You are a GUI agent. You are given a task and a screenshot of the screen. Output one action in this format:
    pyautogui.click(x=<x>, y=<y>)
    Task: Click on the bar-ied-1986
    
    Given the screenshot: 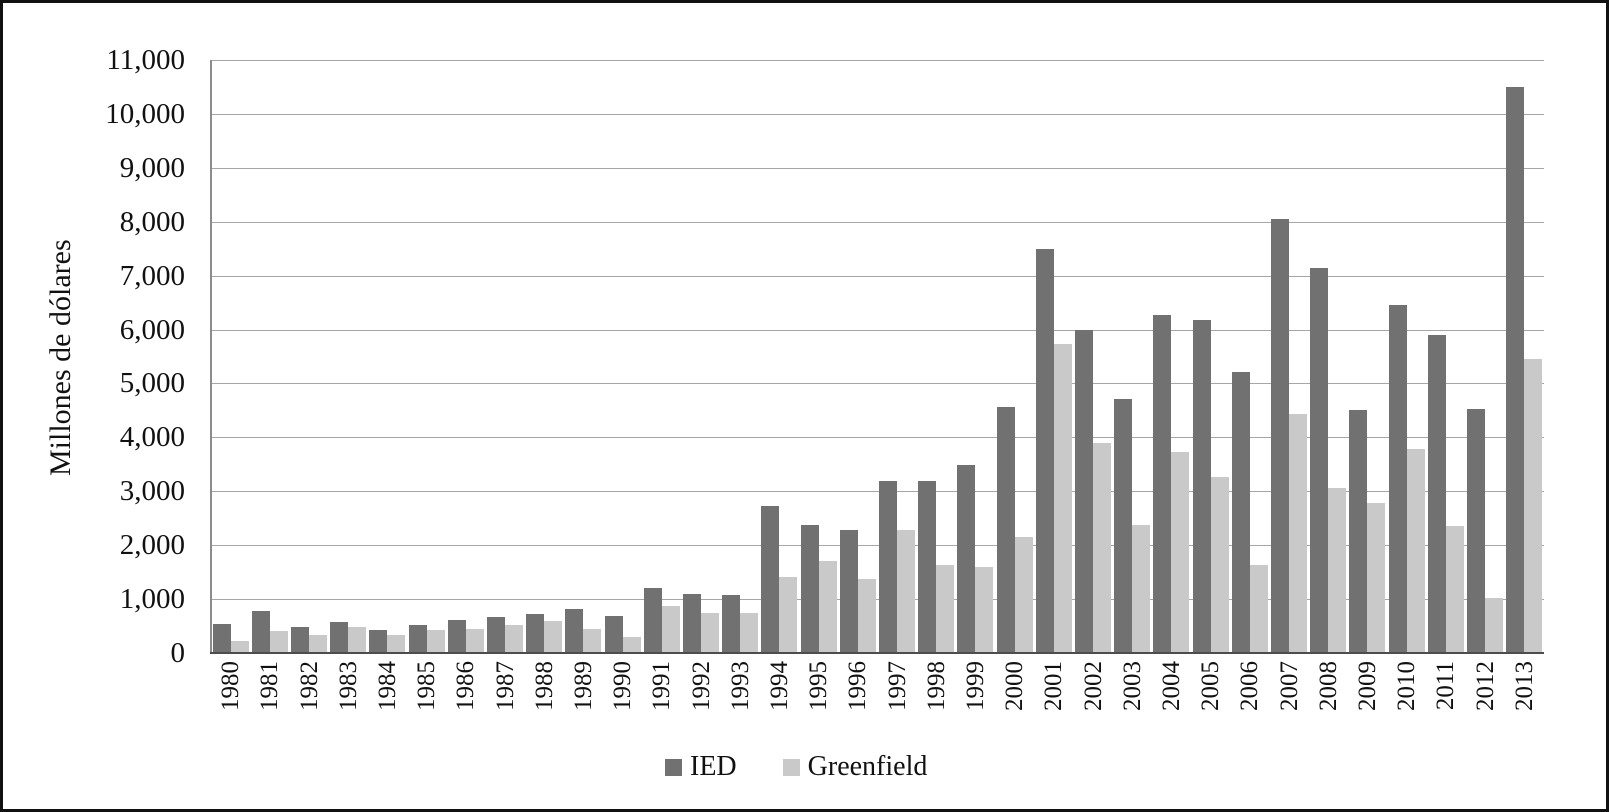 What is the action you would take?
    pyautogui.click(x=456, y=636)
    